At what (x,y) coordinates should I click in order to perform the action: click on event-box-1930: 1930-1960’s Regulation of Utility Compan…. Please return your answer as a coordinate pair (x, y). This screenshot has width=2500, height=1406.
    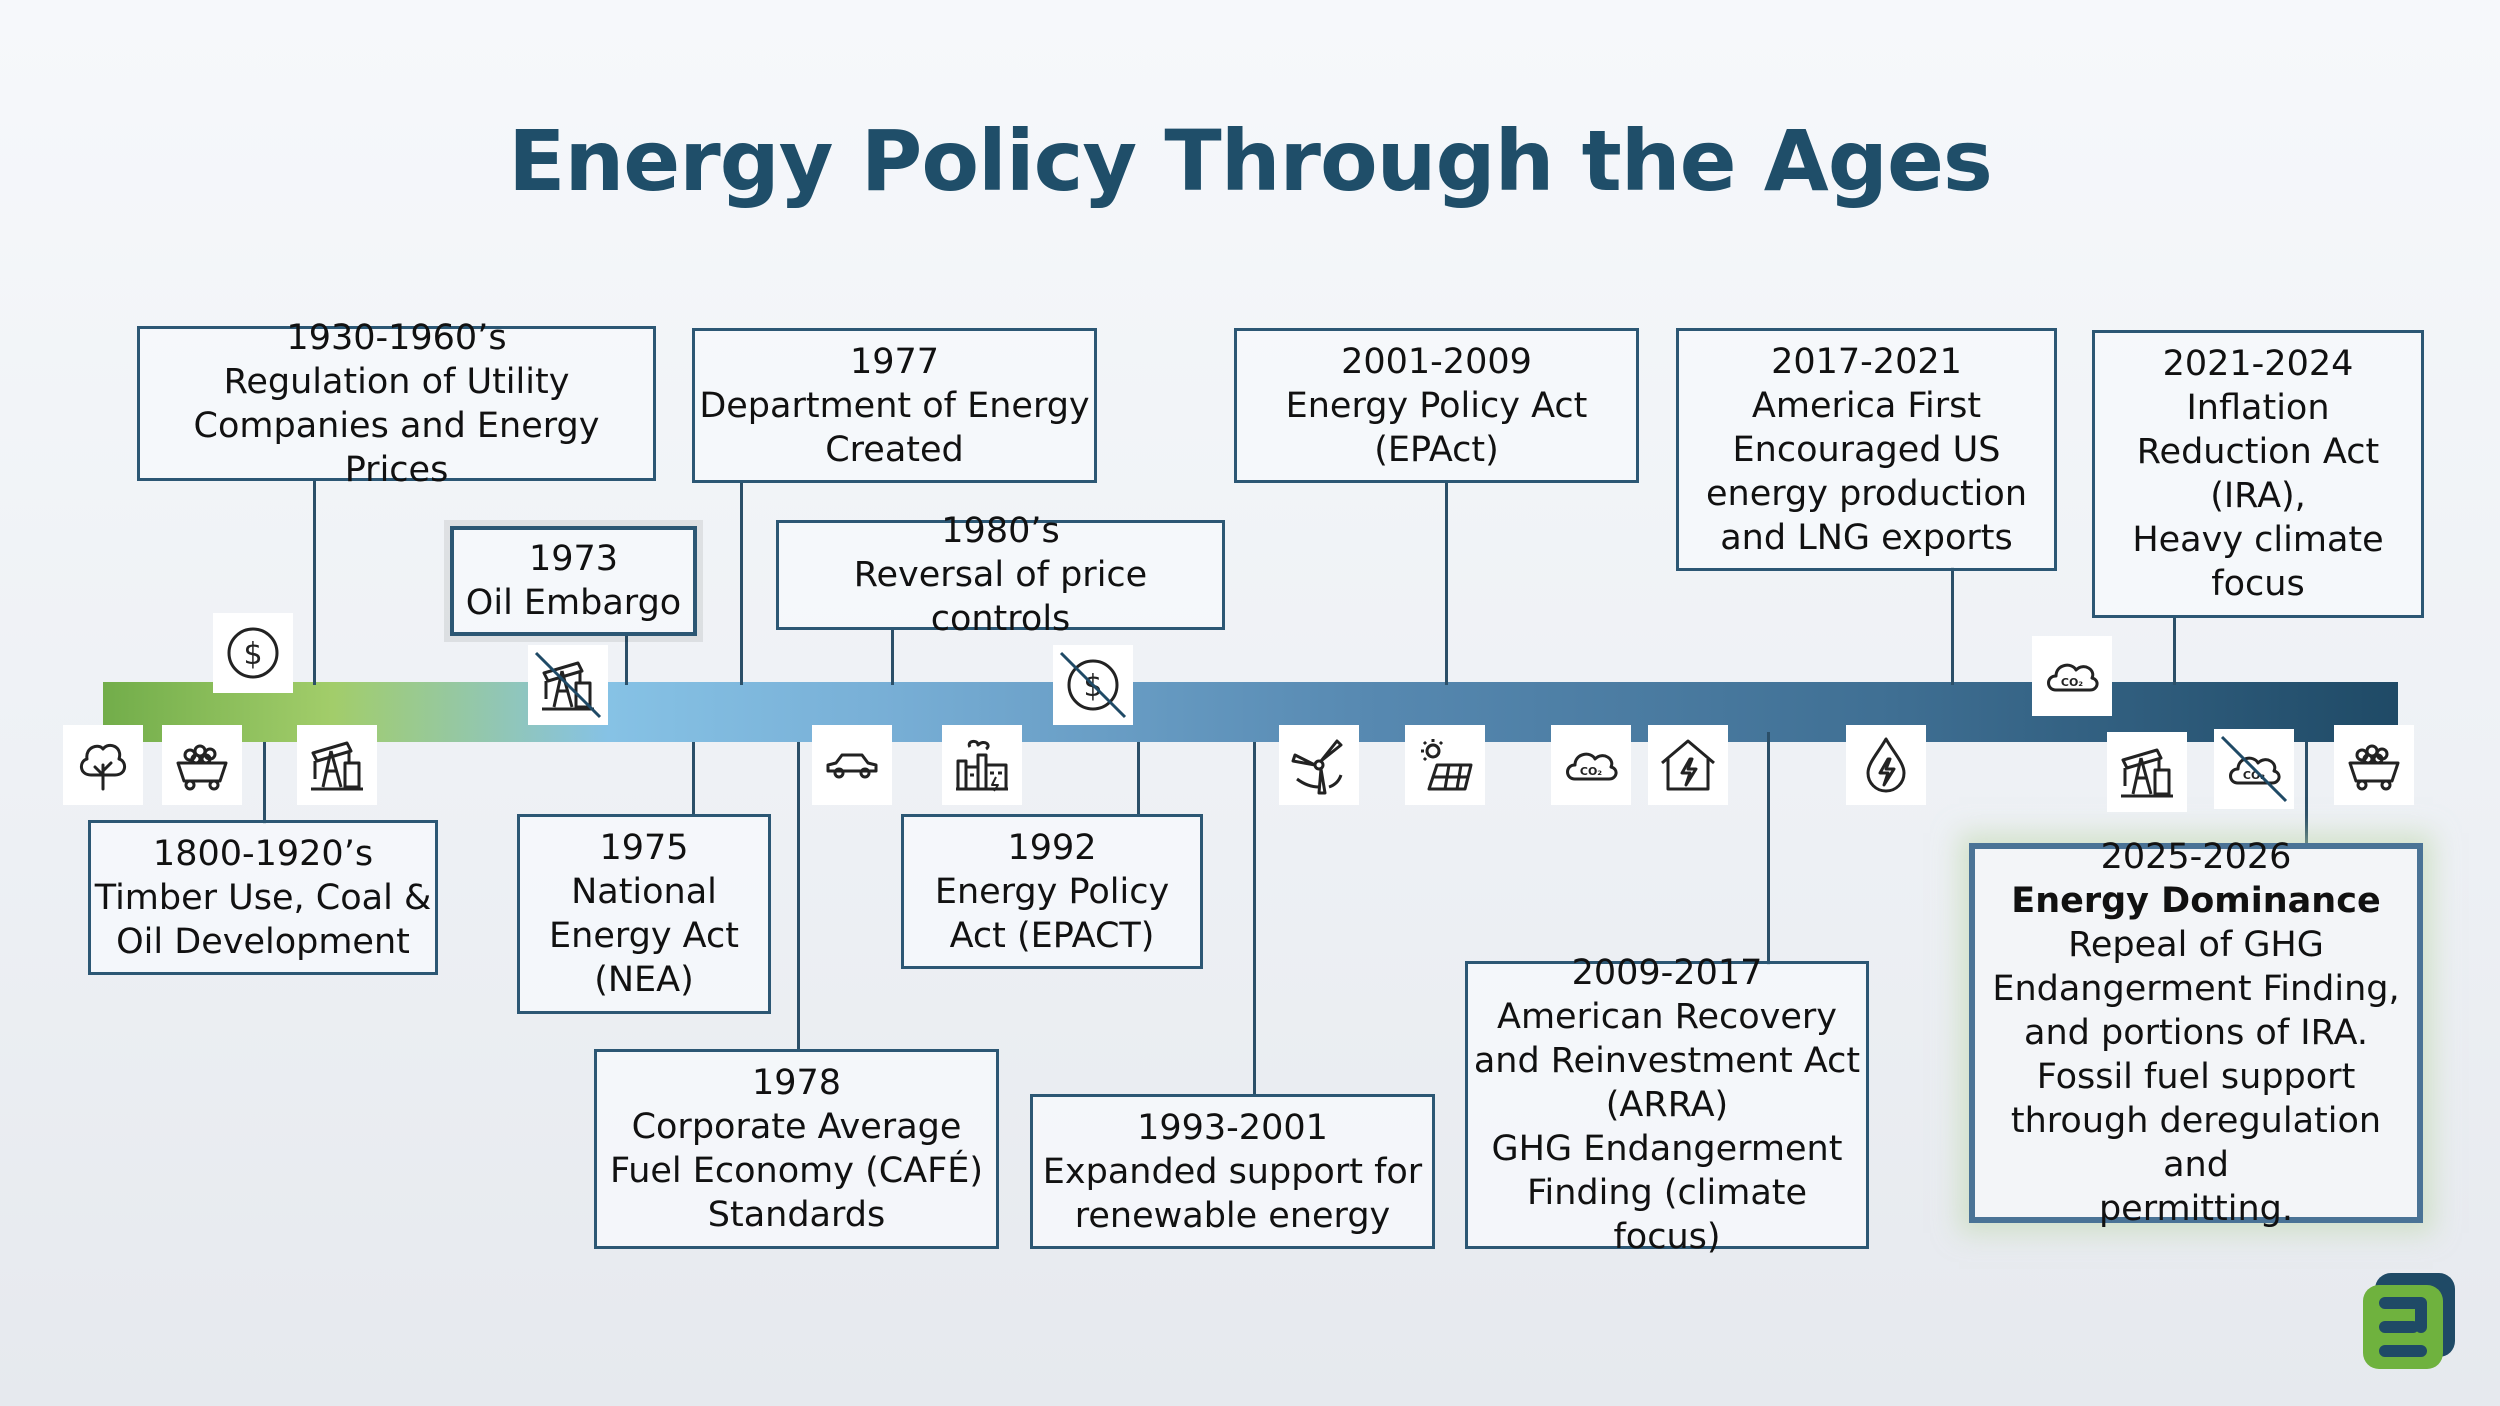
    Looking at the image, I should click on (396, 404).